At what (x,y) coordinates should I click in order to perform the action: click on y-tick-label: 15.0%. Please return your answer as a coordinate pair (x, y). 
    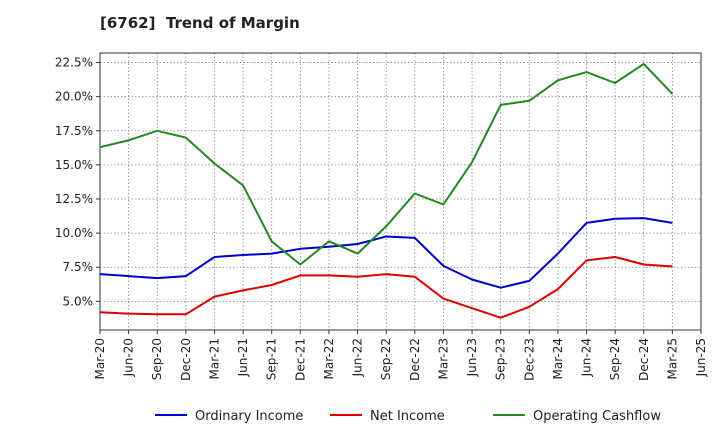
    Looking at the image, I should click on (74, 165).